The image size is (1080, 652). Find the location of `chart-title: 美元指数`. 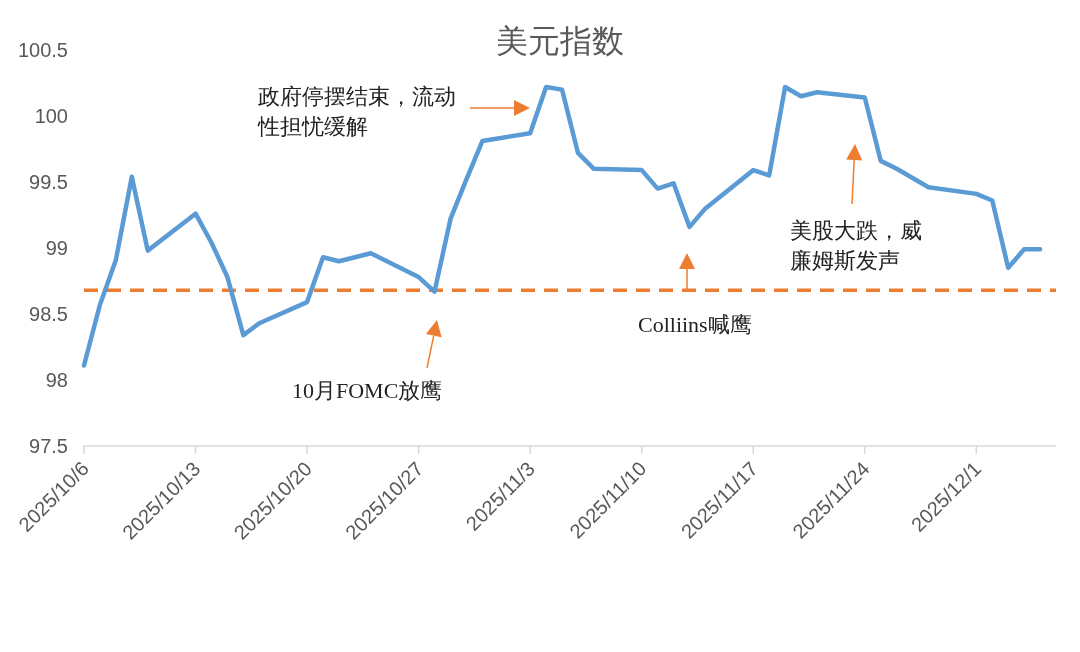

chart-title: 美元指数 is located at coordinates (560, 41).